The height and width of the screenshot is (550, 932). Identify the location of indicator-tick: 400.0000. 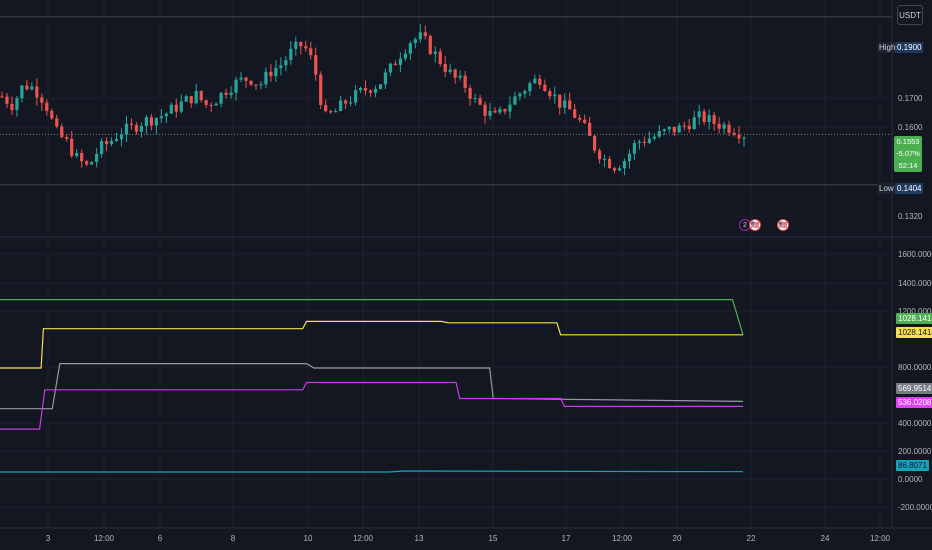
(915, 423).